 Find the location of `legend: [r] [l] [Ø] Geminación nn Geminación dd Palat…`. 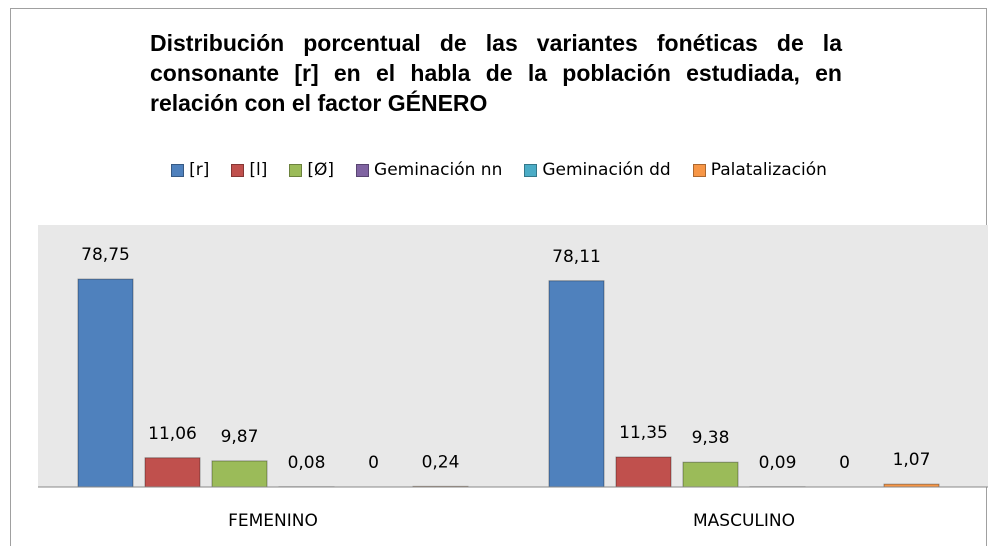

legend: [r] [l] [Ø] Geminación nn Geminación dd Palat… is located at coordinates (499, 170).